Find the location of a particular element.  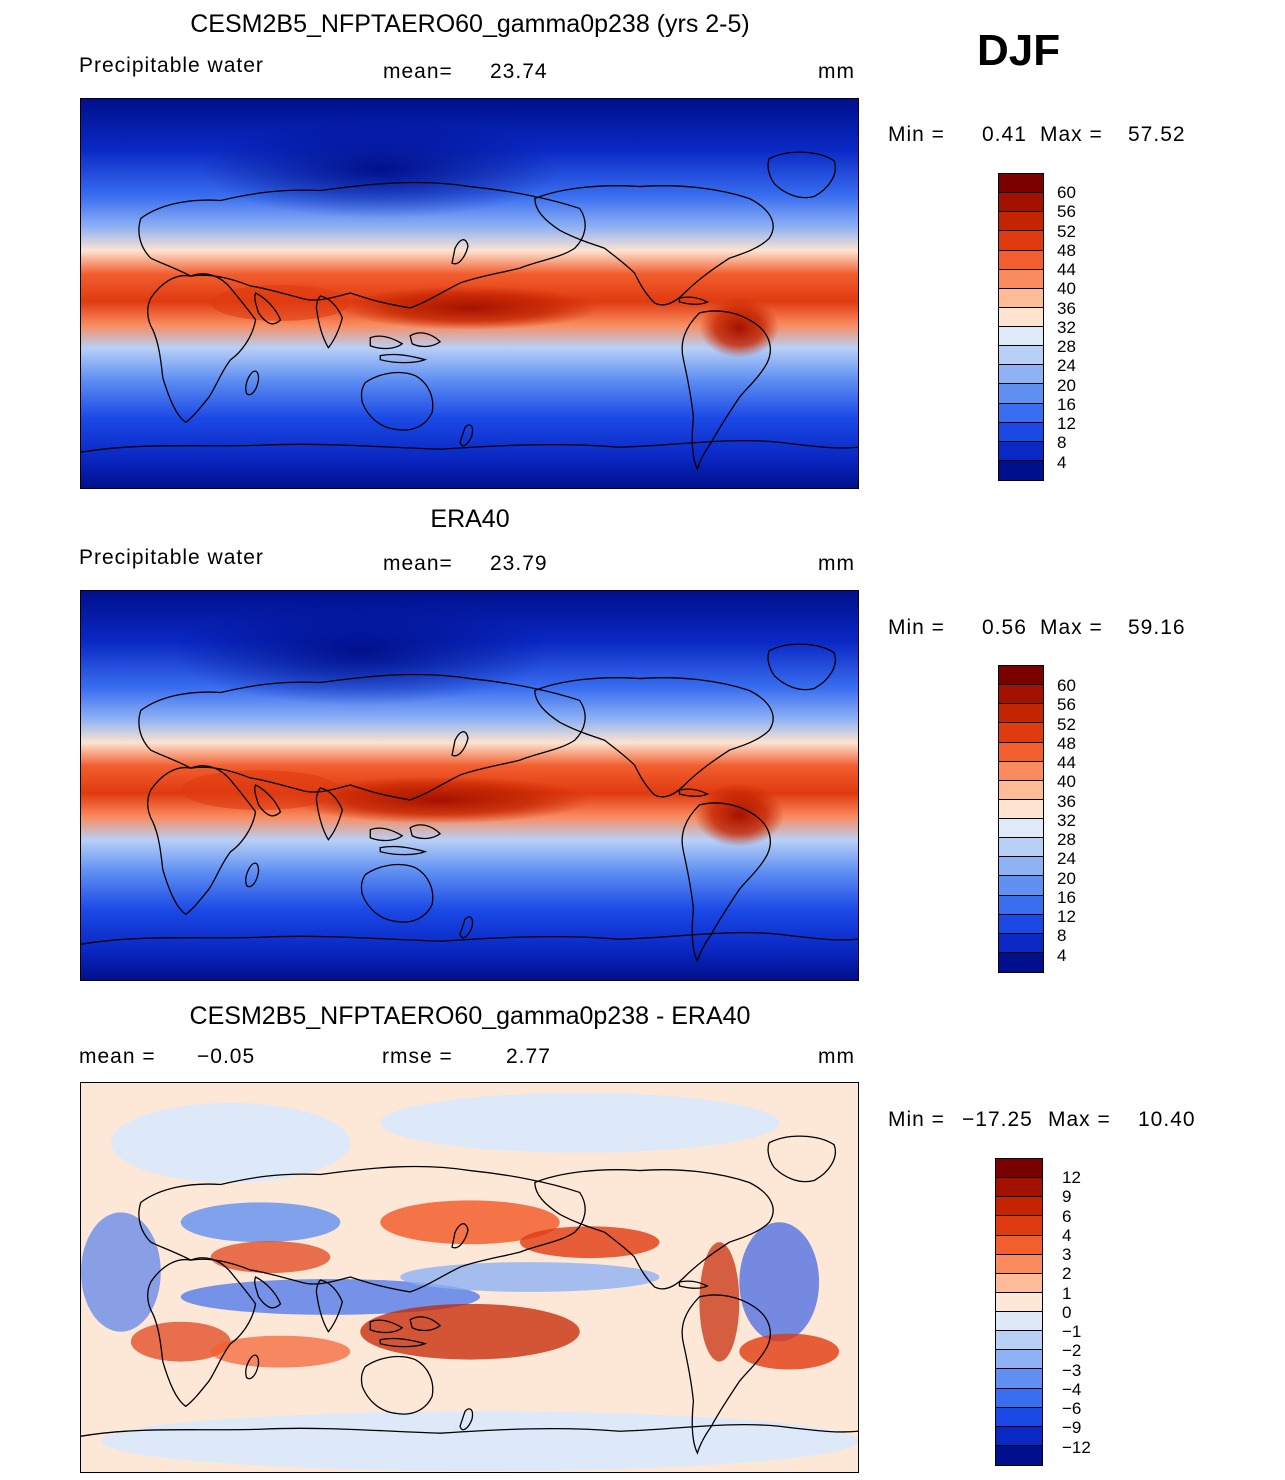

colorbar-tick-label: −6 is located at coordinates (1072, 1408).